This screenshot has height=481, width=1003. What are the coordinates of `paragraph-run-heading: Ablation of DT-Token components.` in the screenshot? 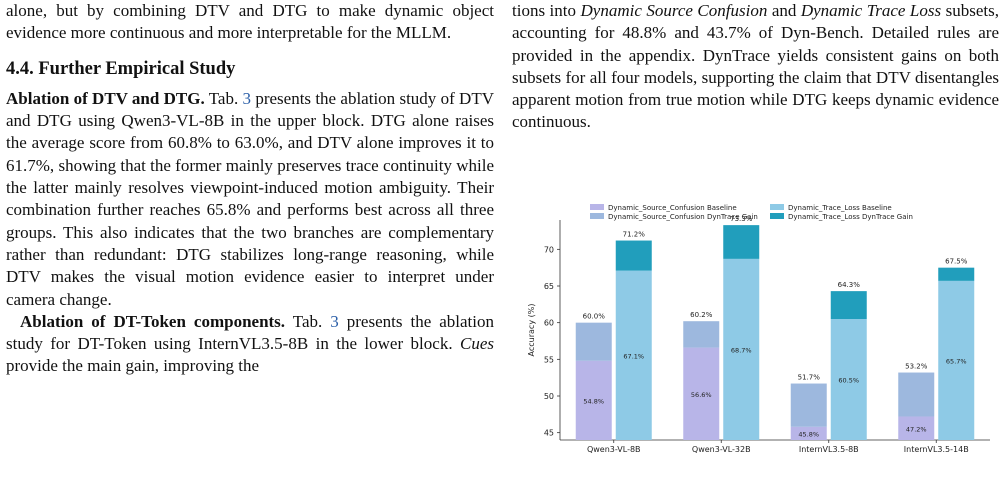 It's located at (153, 321).